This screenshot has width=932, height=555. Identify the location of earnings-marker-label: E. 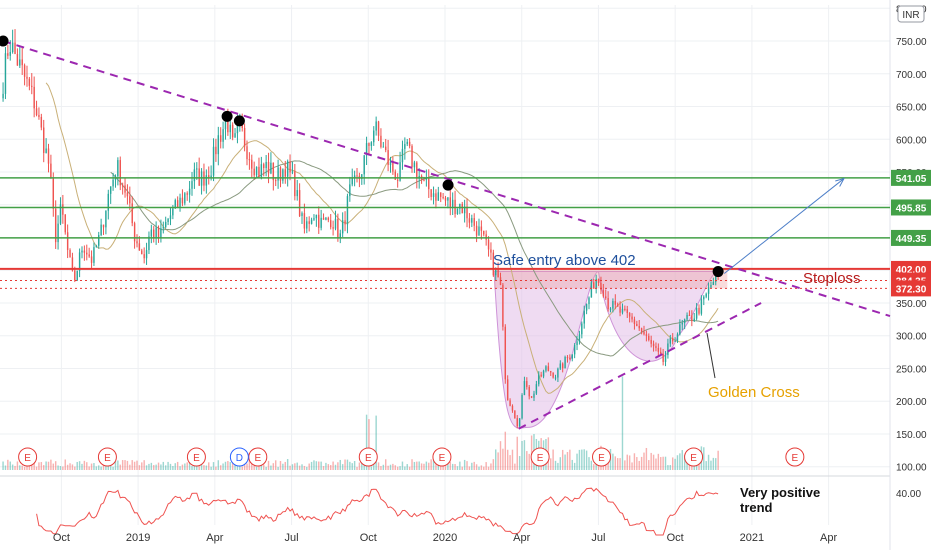
(196, 458).